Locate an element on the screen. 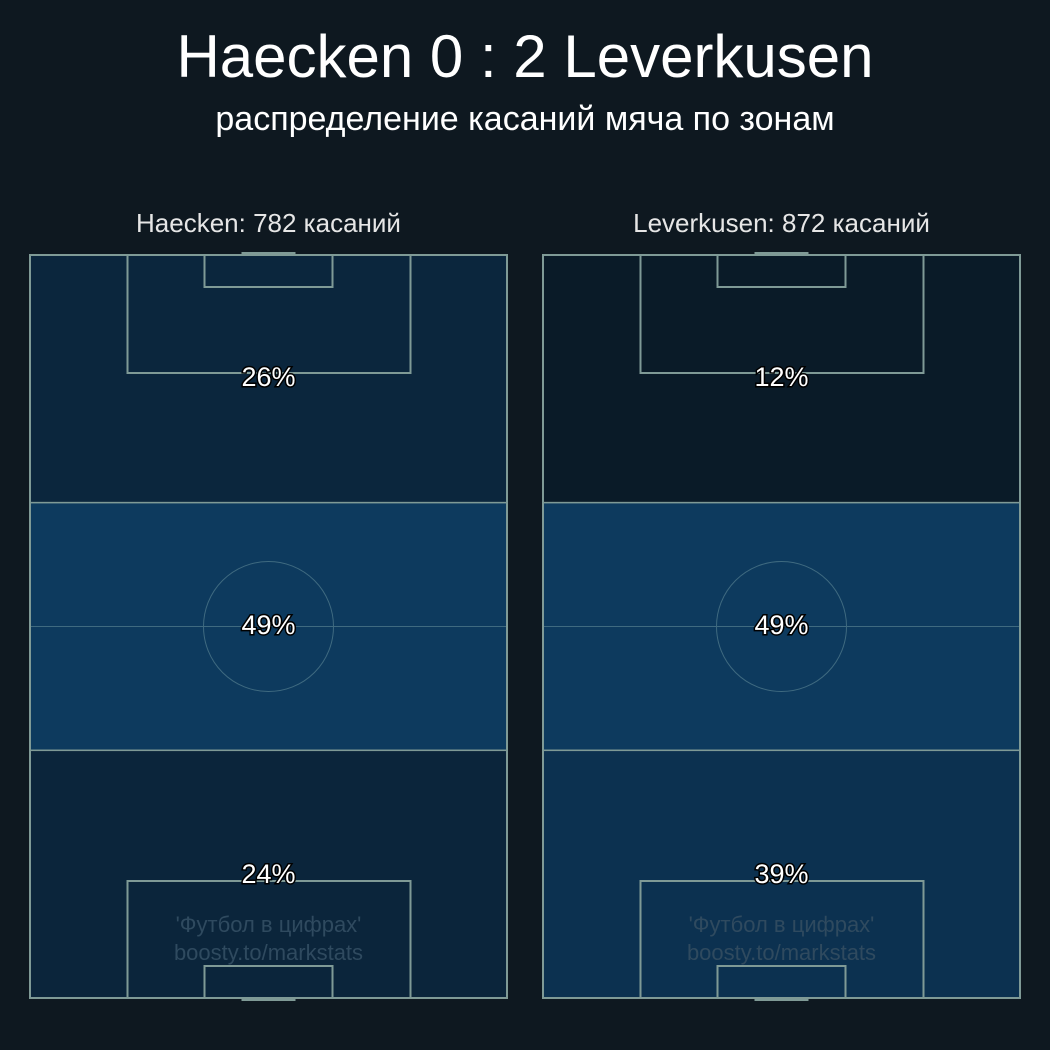 The image size is (1050, 1050). zone-value-label: 39% is located at coordinates (781, 874).